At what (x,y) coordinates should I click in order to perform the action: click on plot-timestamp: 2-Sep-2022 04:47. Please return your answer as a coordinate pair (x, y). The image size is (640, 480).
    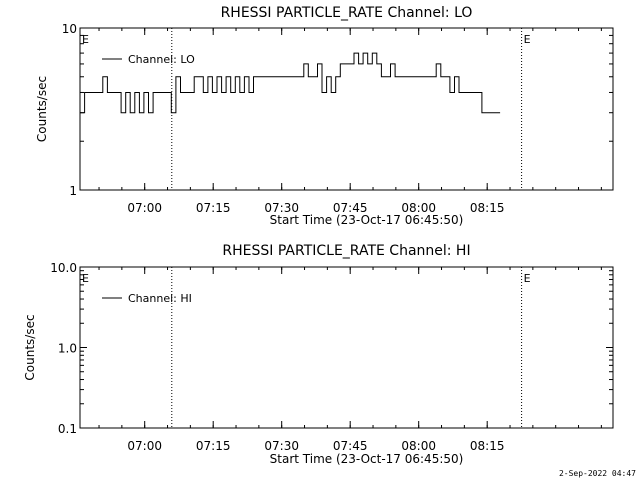
    Looking at the image, I should click on (597, 473).